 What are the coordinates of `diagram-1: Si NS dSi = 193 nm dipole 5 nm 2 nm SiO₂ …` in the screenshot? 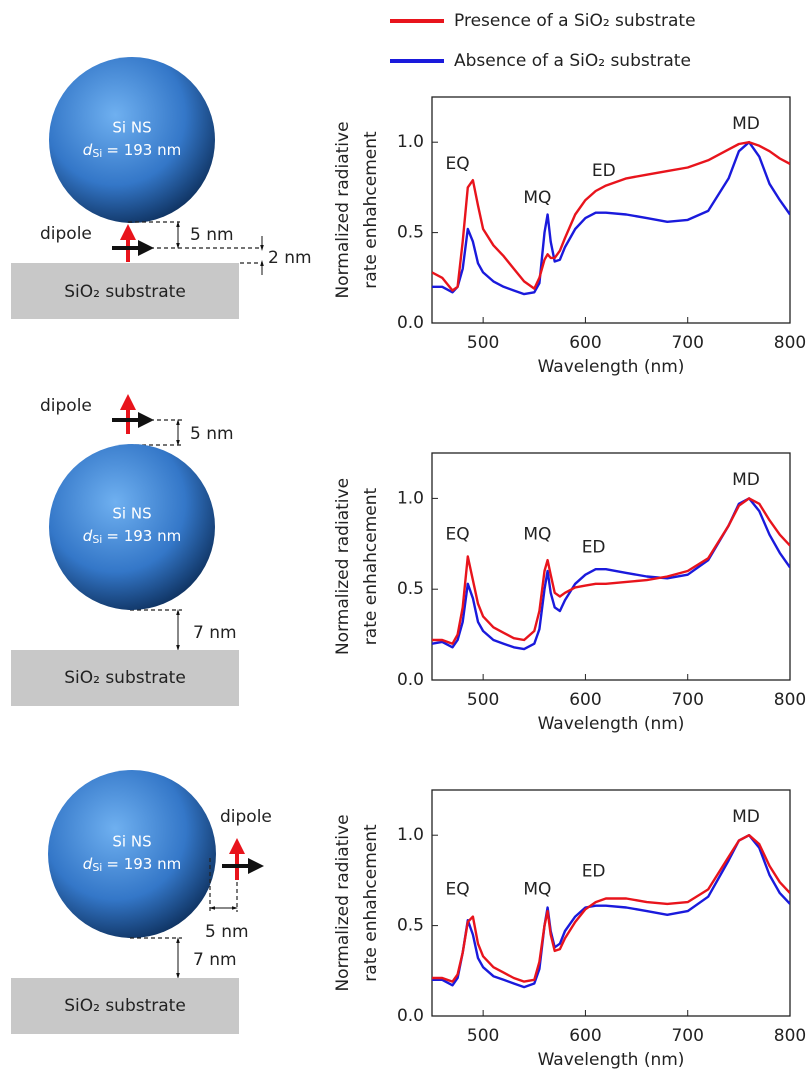 It's located at (161, 188).